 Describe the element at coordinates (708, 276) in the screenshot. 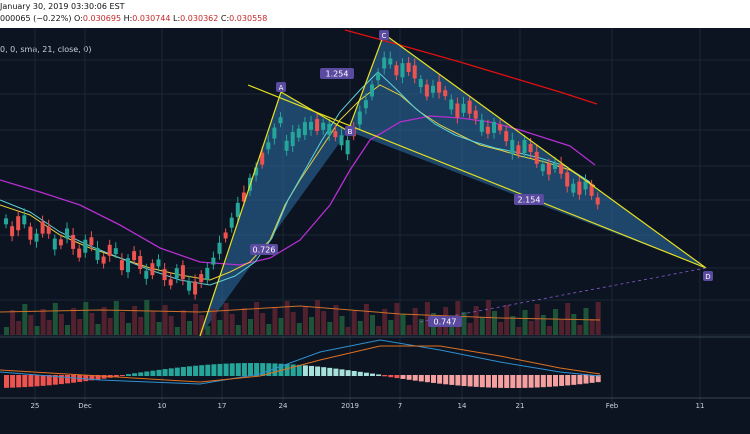

I see `pattern-point-box-d` at that location.